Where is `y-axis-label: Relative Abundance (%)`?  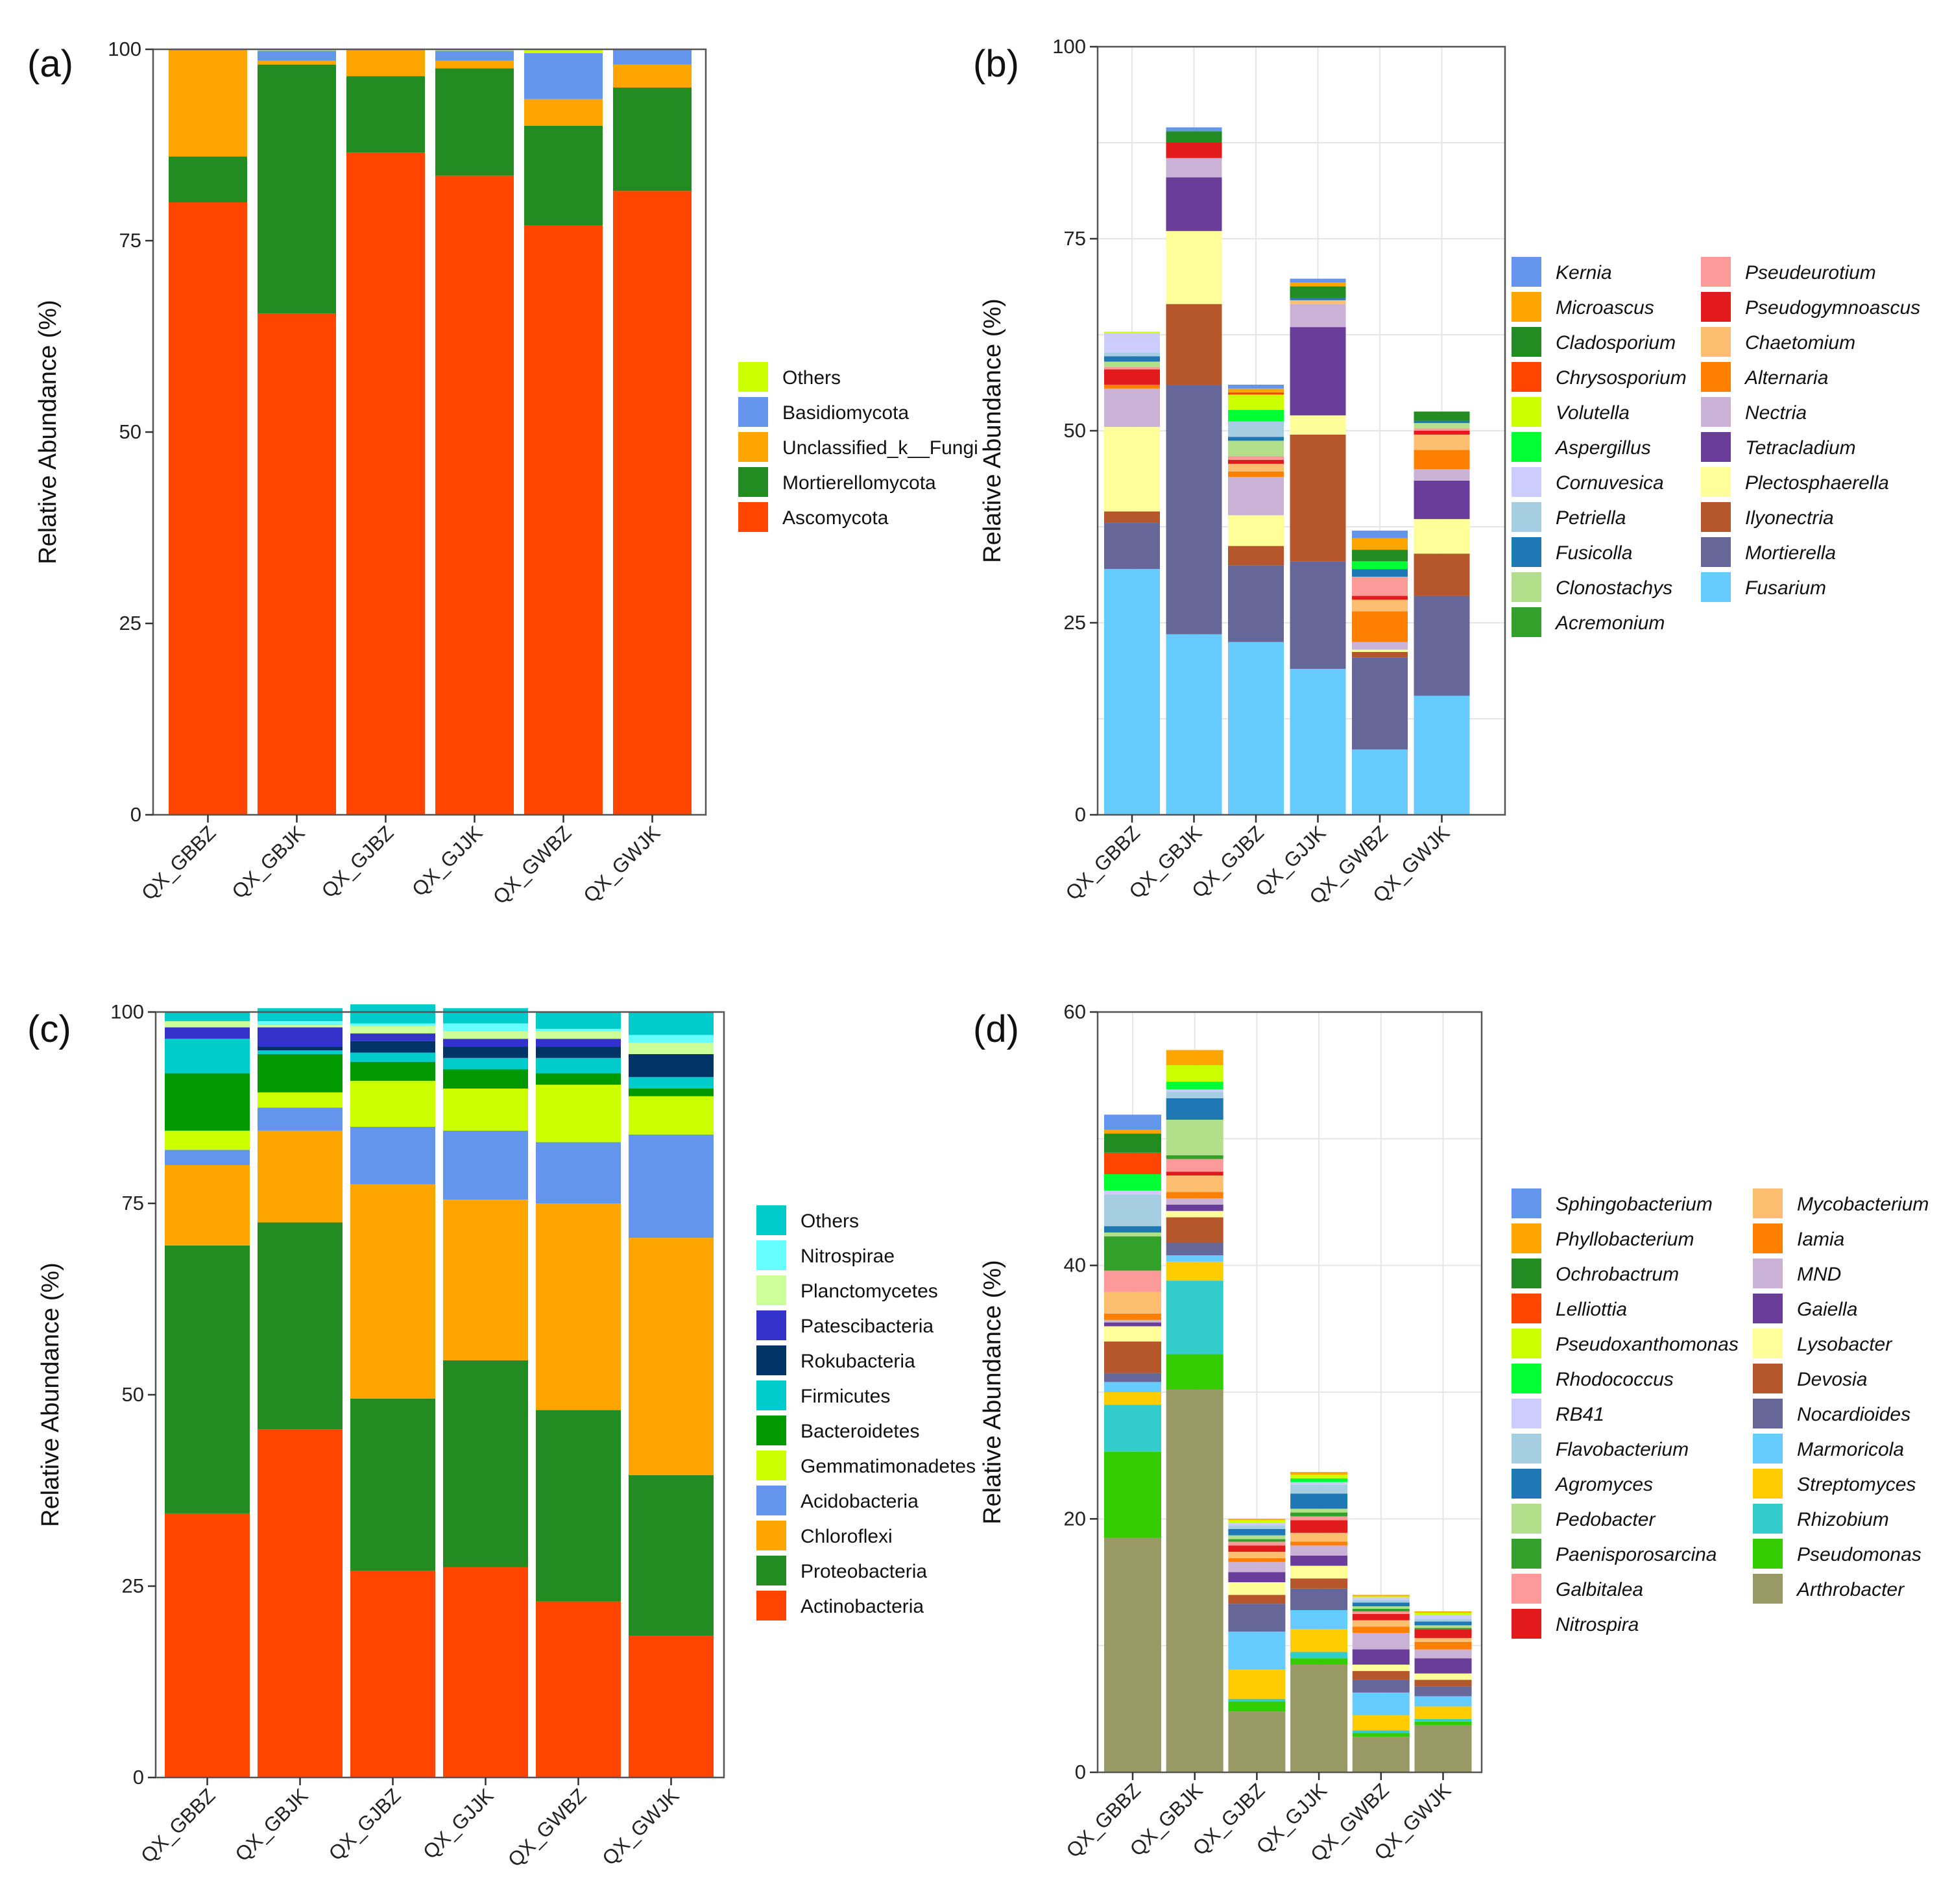 y-axis-label: Relative Abundance (%) is located at coordinates (993, 430).